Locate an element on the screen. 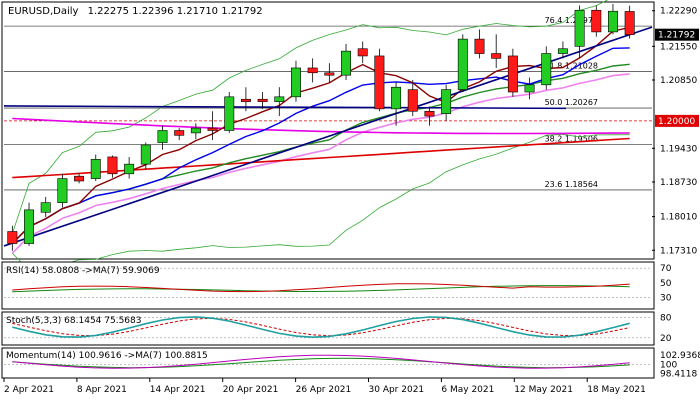 The image size is (700, 400). time-tick-label: 12 May 2021 is located at coordinates (543, 390).